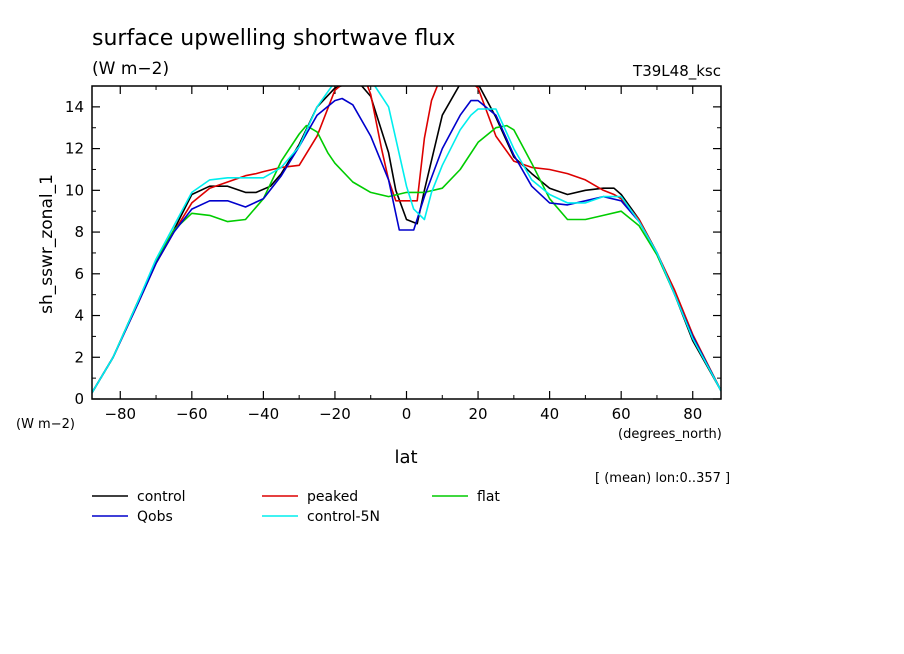  I want to click on y-tick-label: 14, so click(74, 107).